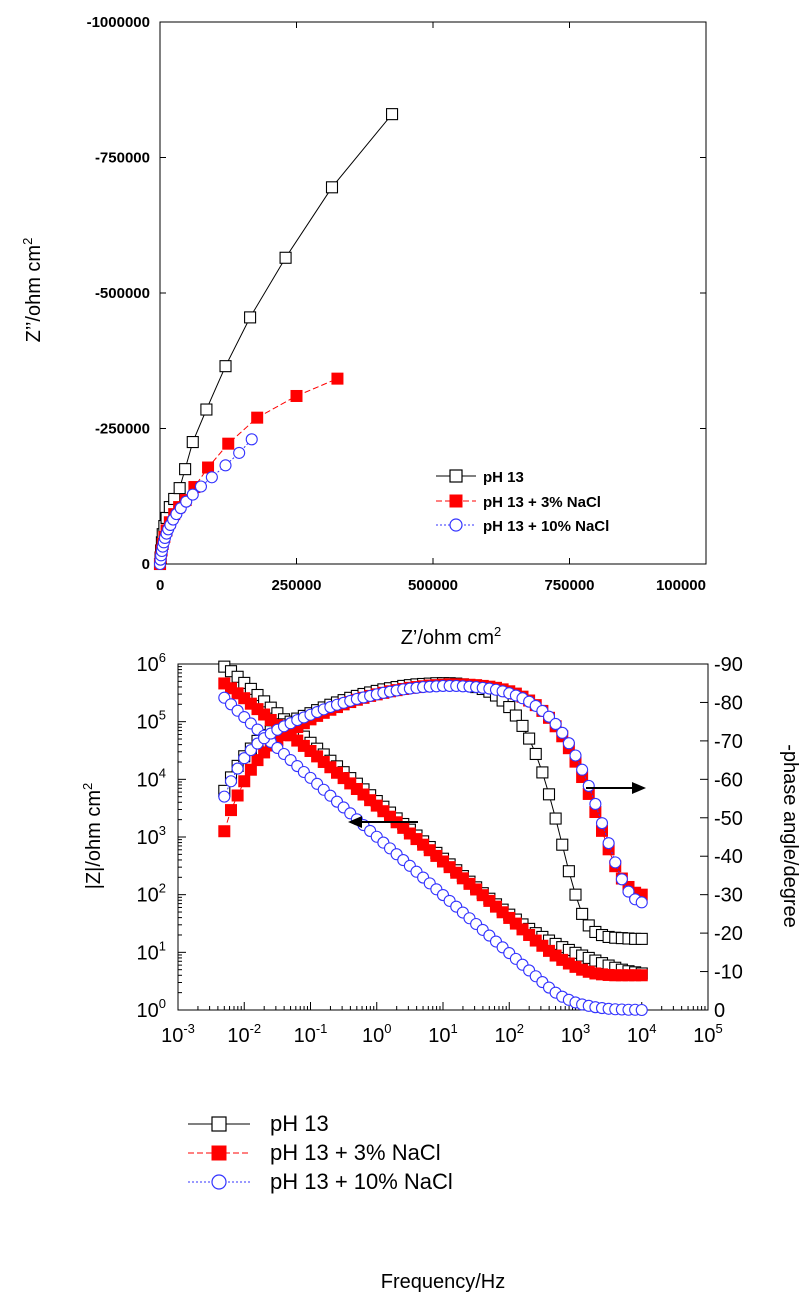 Image resolution: width=809 pixels, height=1304 pixels. I want to click on bode-y2-ticks: 0 -10 -20 -30 -40 -50 -60 -70 -80 -90, so click(721, 838).